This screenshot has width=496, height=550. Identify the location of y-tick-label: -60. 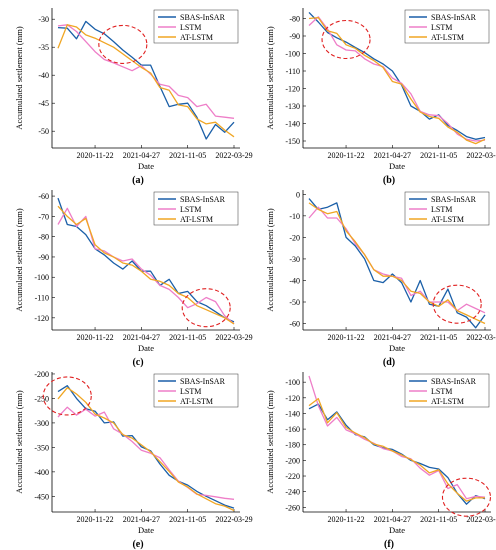
(43, 196).